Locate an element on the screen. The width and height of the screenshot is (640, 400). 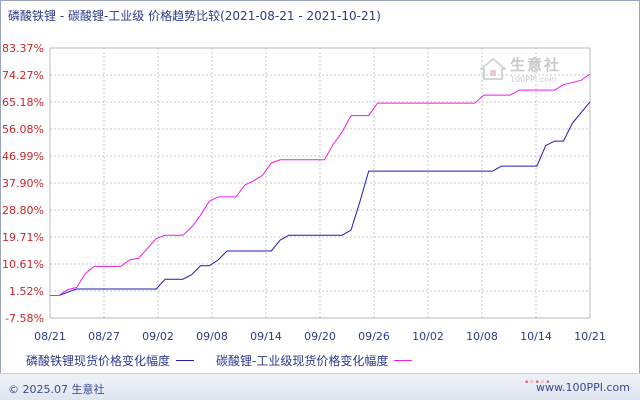
y-tick-label: 46.99% is located at coordinates (23, 156).